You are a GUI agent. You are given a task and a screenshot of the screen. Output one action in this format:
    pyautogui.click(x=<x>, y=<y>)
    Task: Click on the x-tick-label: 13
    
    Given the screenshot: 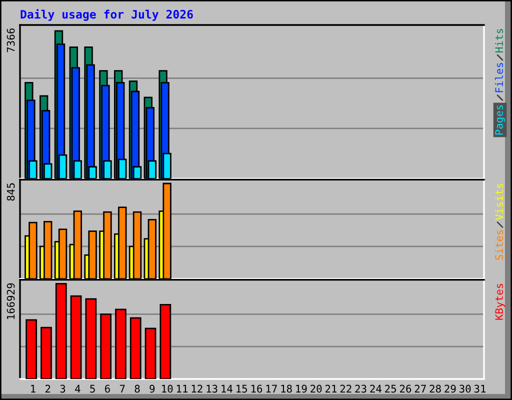 What is the action you would take?
    pyautogui.click(x=212, y=388)
    